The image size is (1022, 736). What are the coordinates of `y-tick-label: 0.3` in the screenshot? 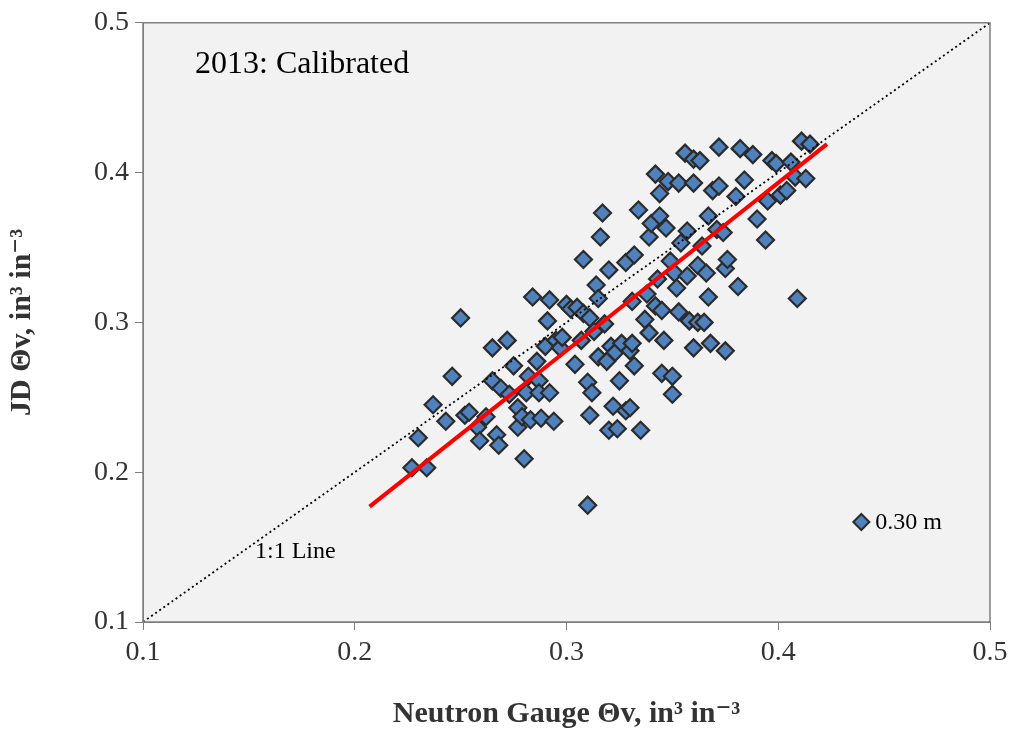 It's located at (111, 320).